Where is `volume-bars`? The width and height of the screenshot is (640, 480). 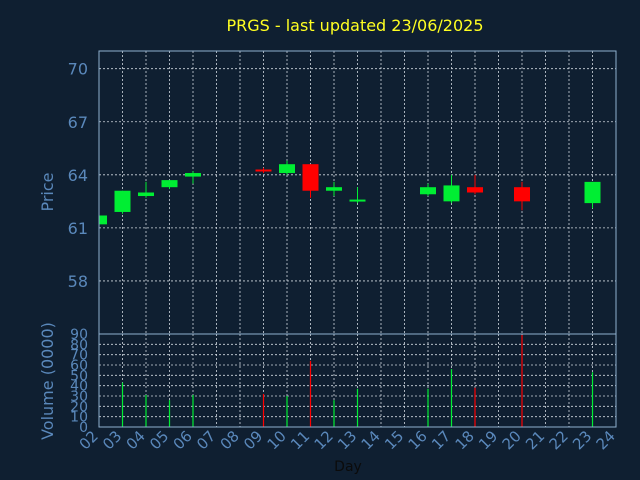 volume-bars is located at coordinates (357, 381).